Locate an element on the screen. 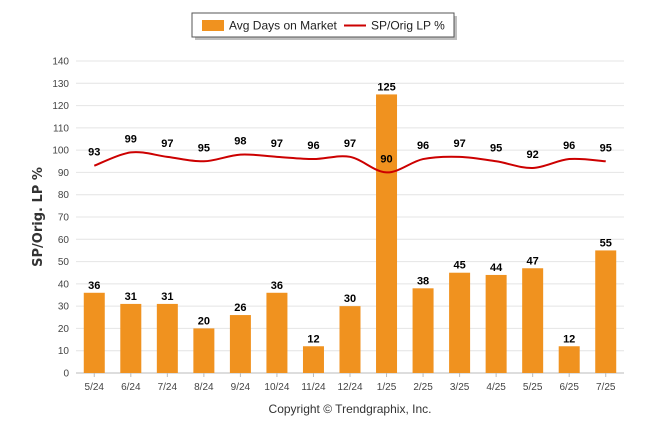 The width and height of the screenshot is (646, 434). bar-value-label: 26 is located at coordinates (240, 308).